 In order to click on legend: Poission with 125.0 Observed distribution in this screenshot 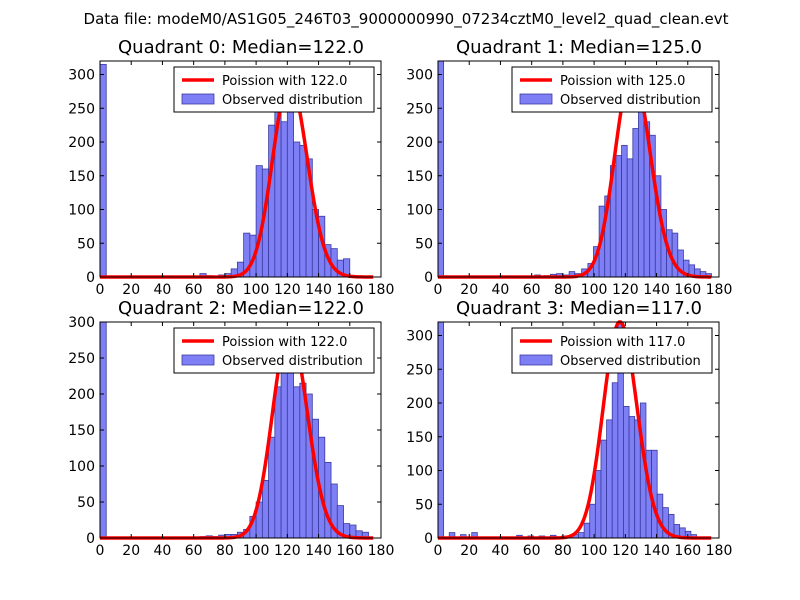, I will do `click(612, 89)`.